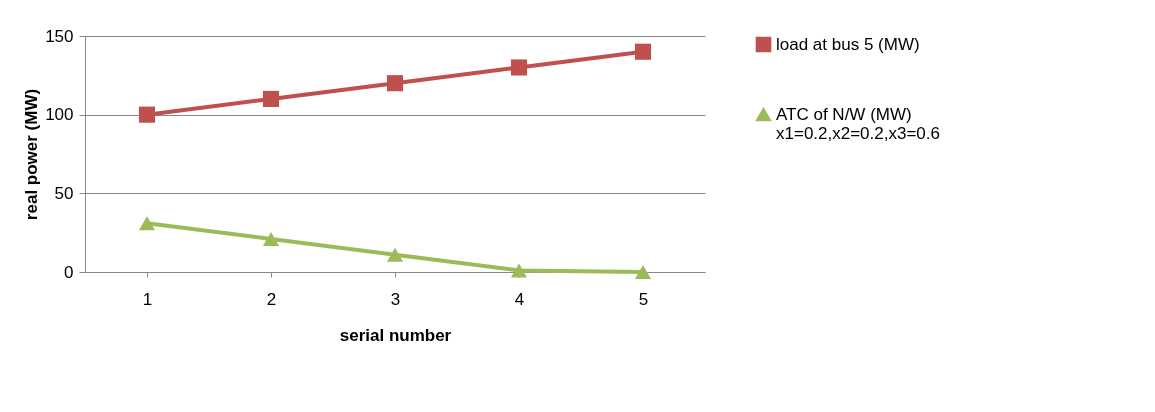 The image size is (1155, 412). What do you see at coordinates (271, 299) in the screenshot?
I see `x-tick-label: 2` at bounding box center [271, 299].